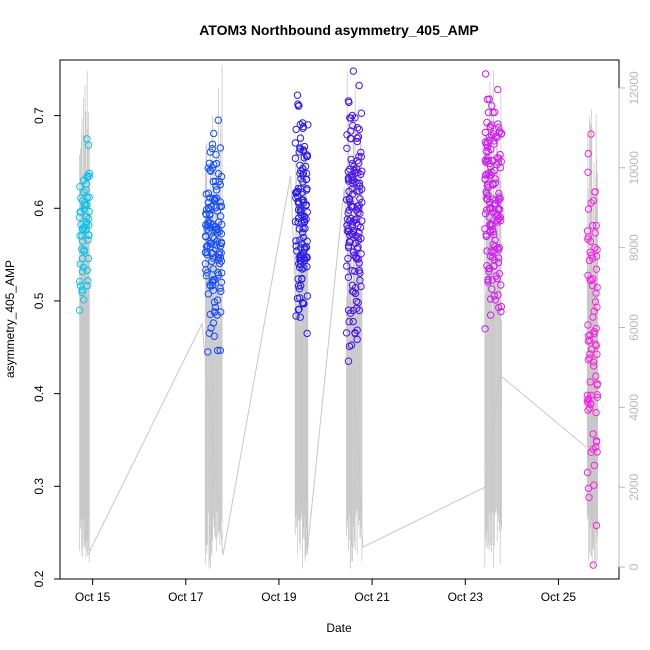 The image size is (650, 650). Describe the element at coordinates (39, 578) in the screenshot. I see `y-tick-label: 0.2` at that location.